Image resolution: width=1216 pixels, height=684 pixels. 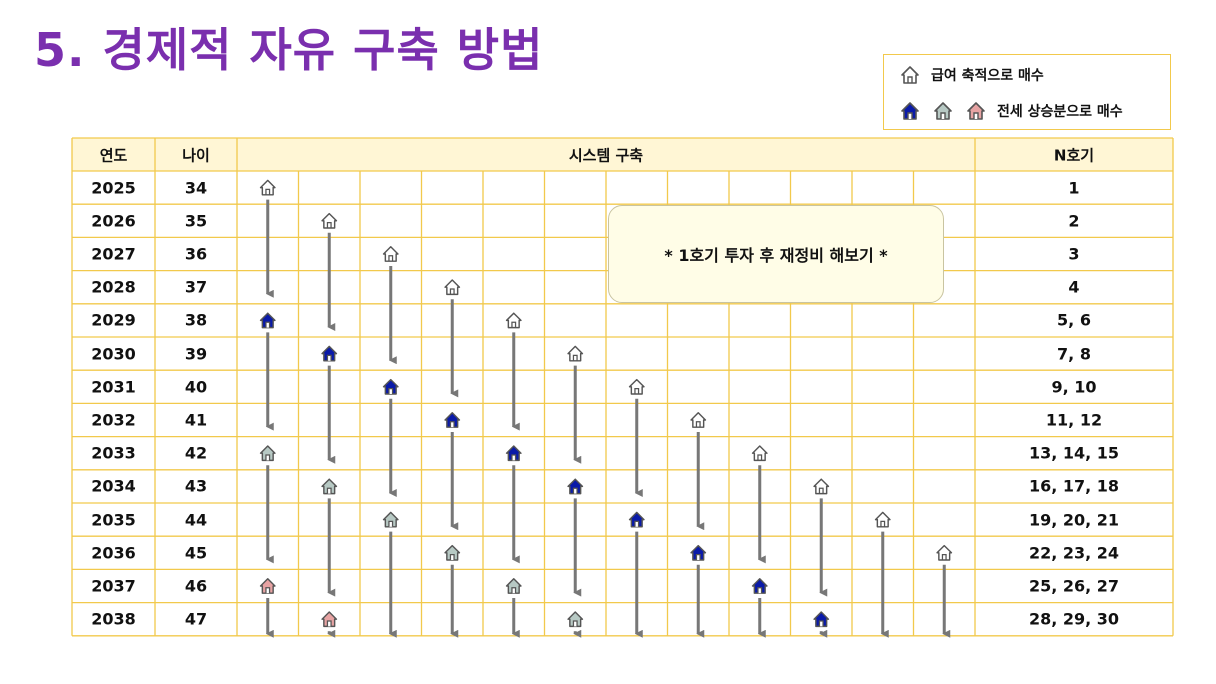 What do you see at coordinates (1074, 553) in the screenshot?
I see `cell-n: 22, 23, 24` at bounding box center [1074, 553].